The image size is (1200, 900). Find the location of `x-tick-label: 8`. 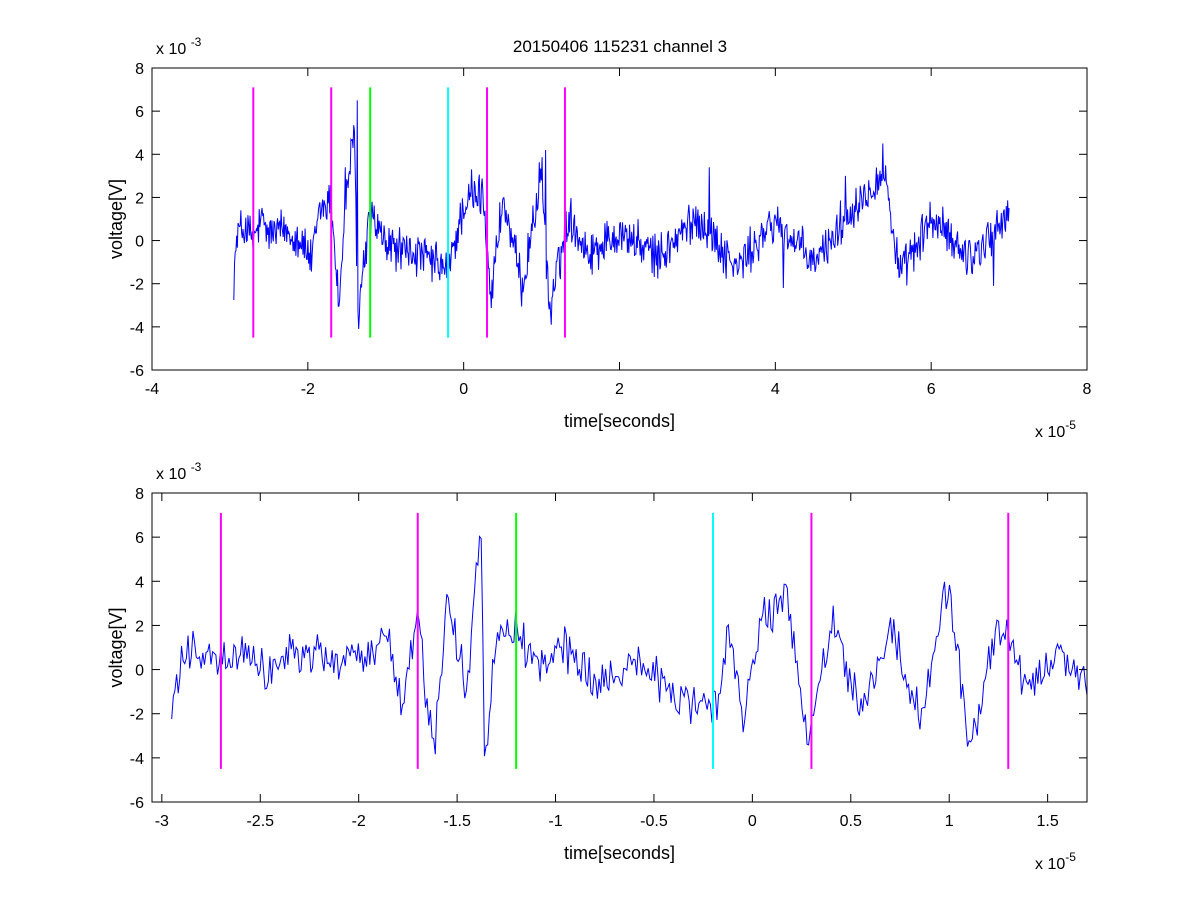

x-tick-label: 8 is located at coordinates (1087, 389).